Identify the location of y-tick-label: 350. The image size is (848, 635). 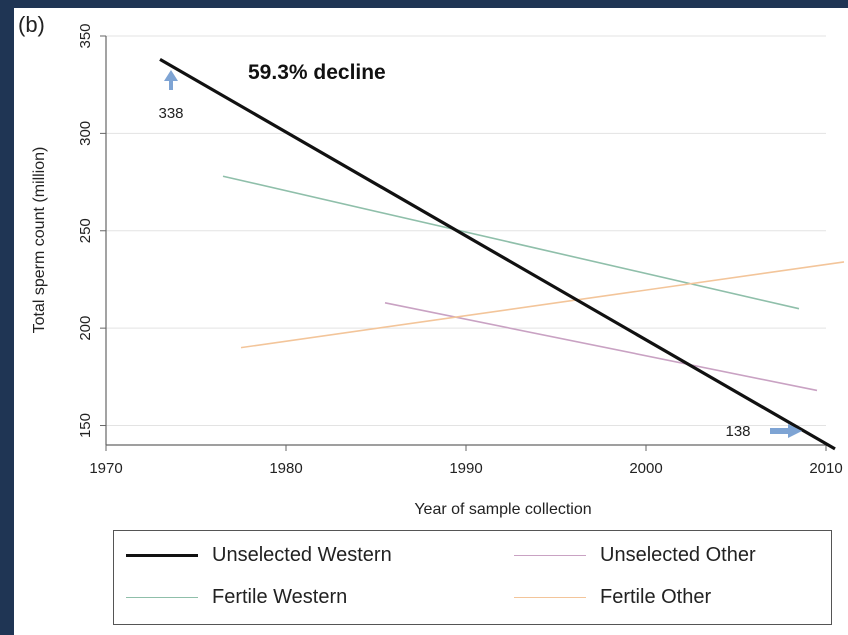
(85, 35).